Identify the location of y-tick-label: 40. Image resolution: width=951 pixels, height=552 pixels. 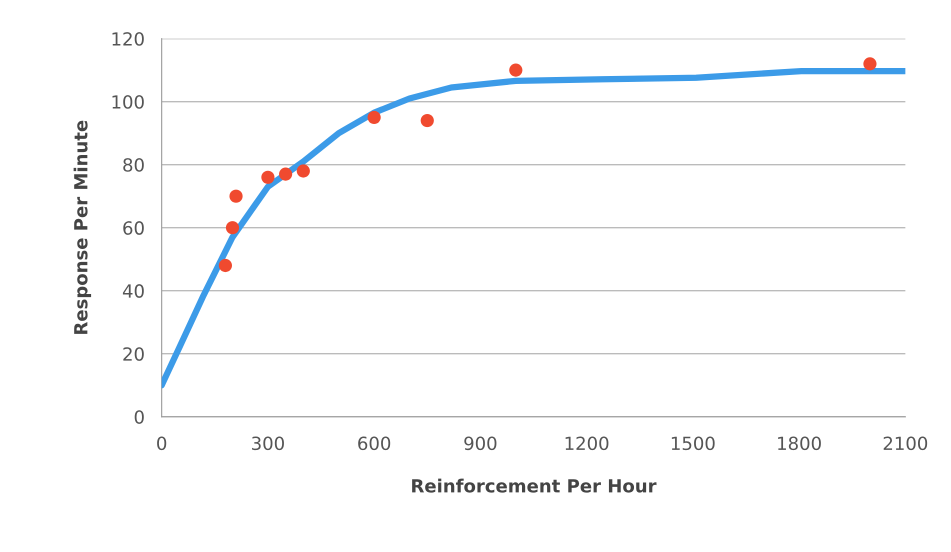
(133, 291).